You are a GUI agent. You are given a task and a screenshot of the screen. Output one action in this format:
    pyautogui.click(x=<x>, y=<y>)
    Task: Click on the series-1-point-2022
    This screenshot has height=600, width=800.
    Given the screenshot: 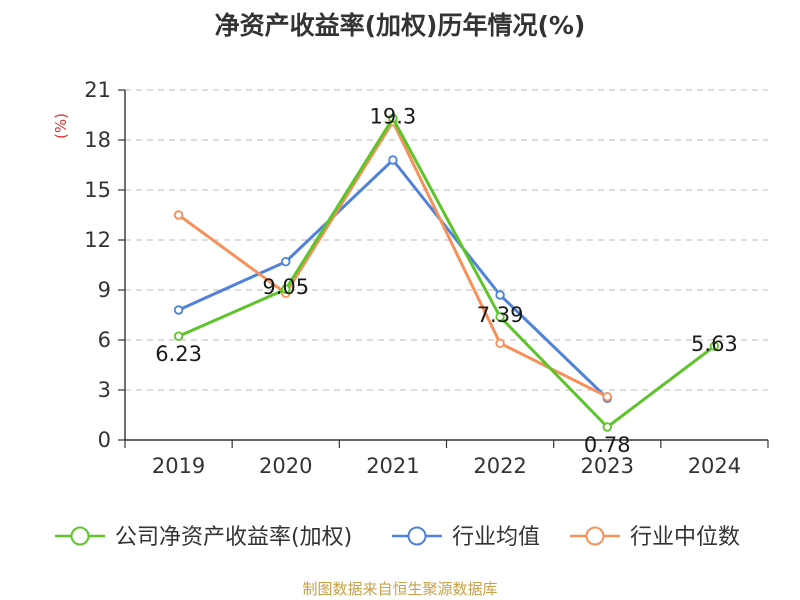 What is the action you would take?
    pyautogui.click(x=500, y=295)
    